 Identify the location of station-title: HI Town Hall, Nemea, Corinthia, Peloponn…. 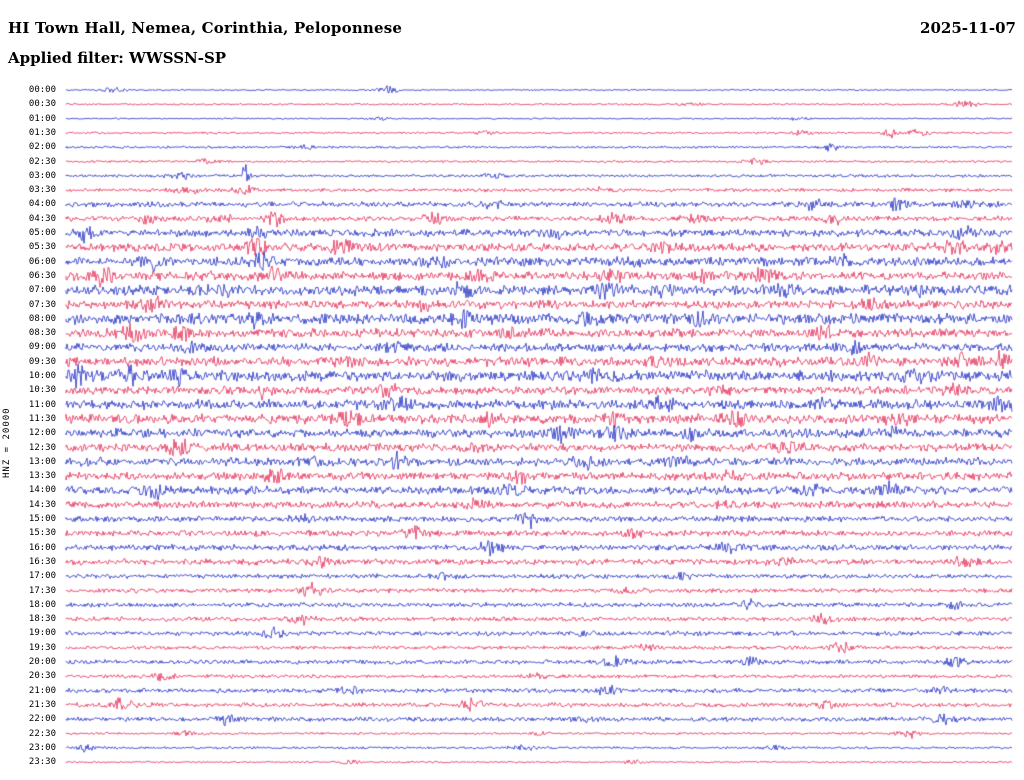
(205, 28).